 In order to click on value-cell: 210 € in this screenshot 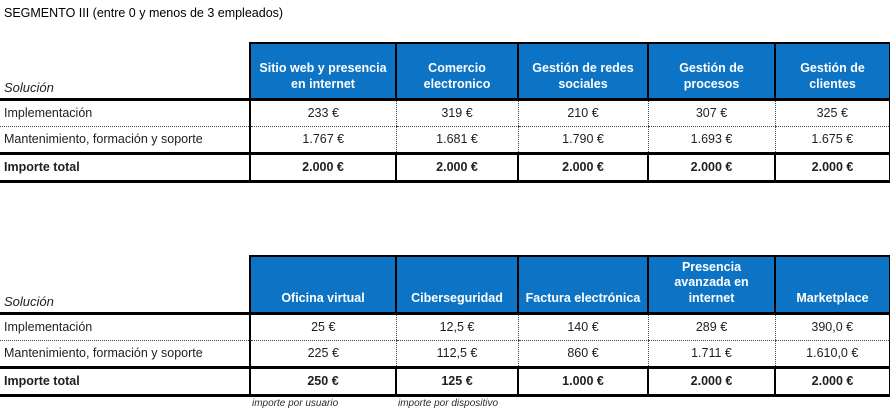, I will do `click(582, 113)`.